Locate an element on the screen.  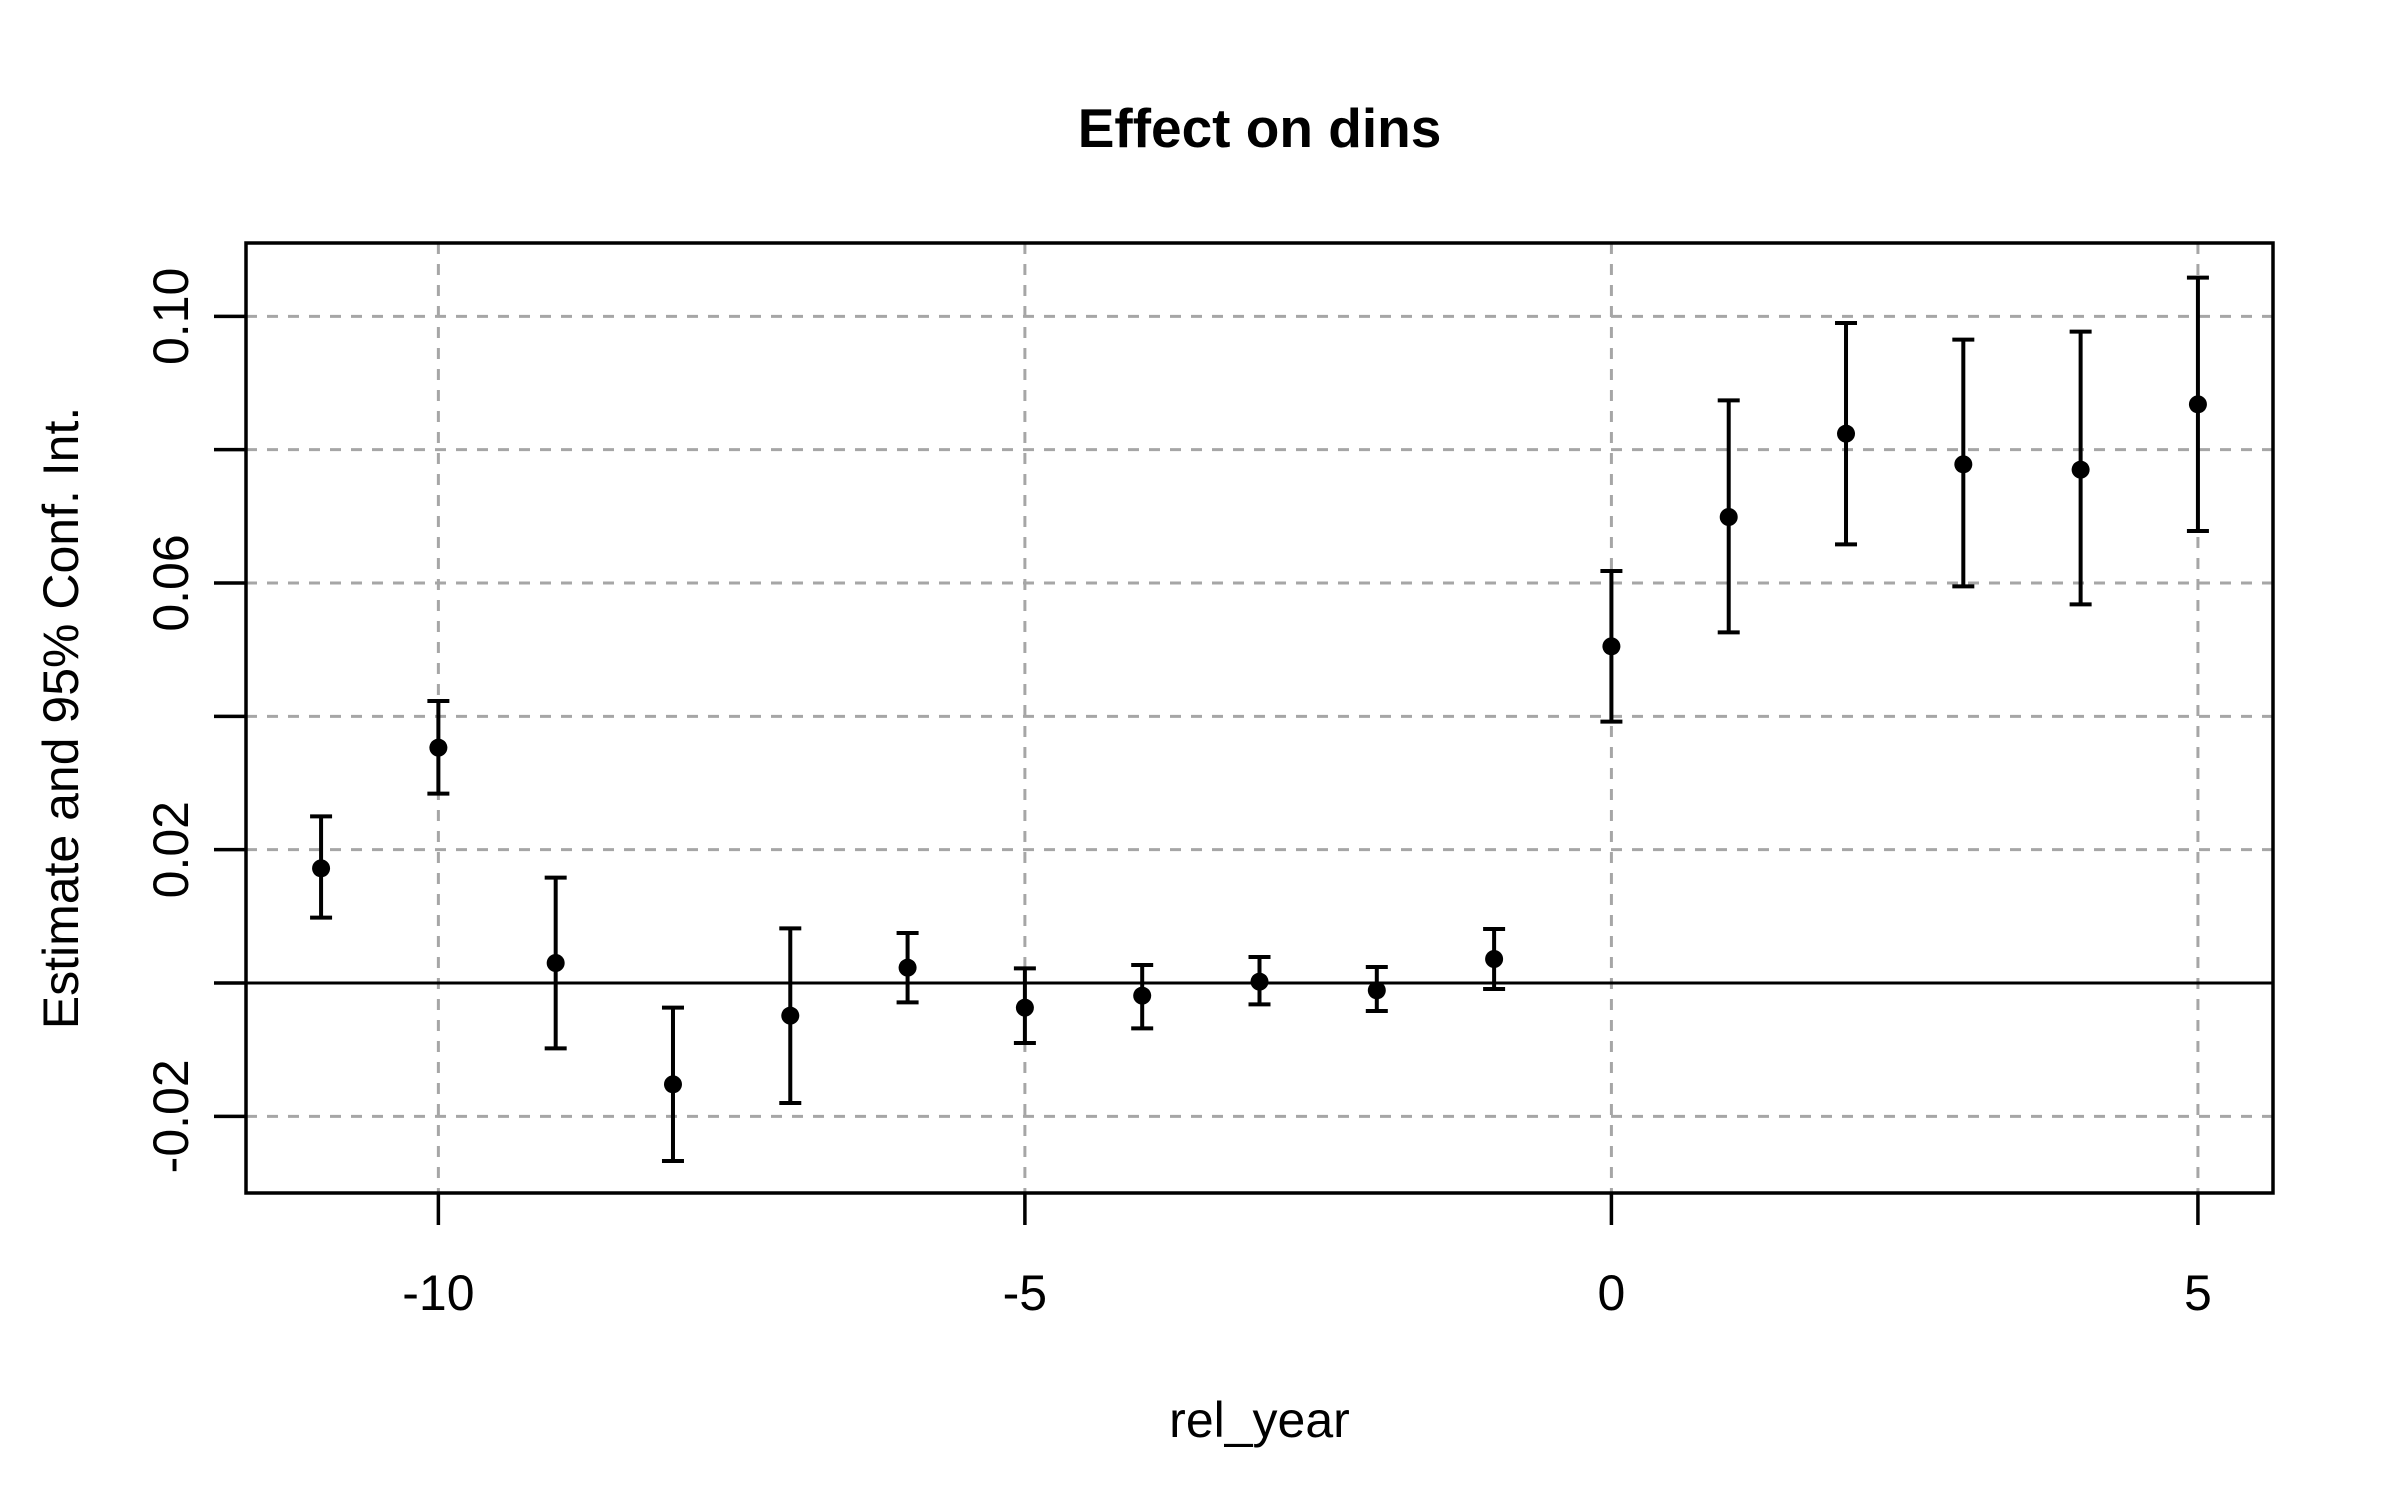
x-tick-label: -5 is located at coordinates (1025, 1293).